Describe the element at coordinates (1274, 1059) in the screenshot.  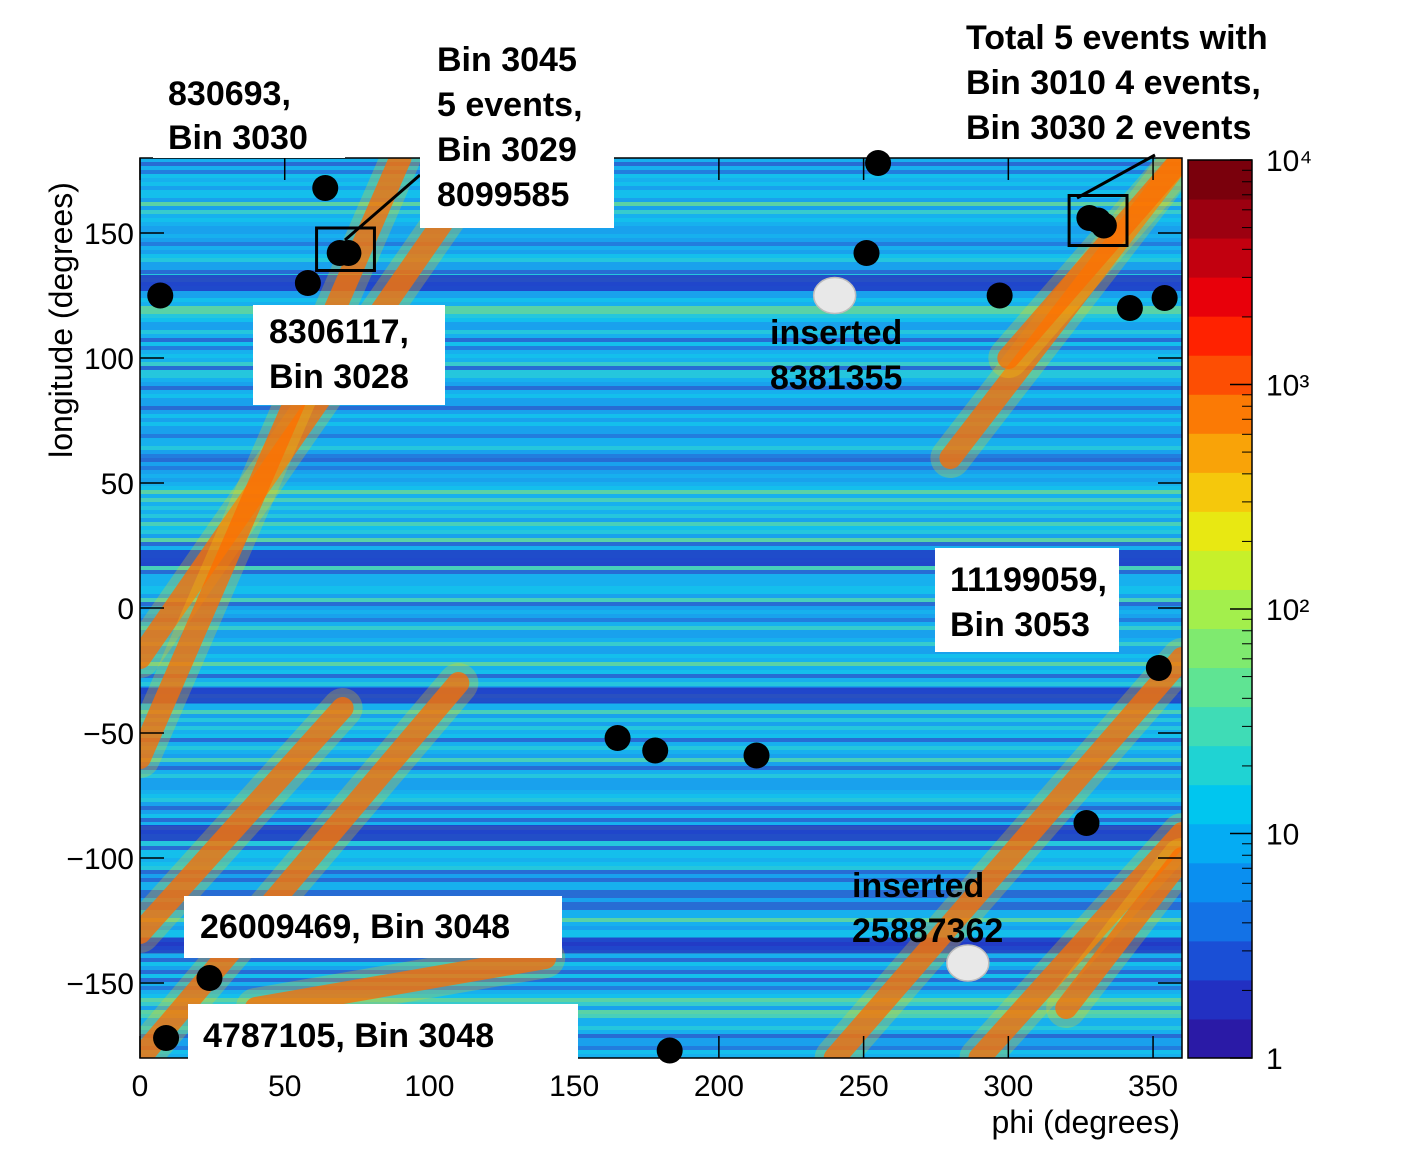
I see `colorbar-tick-label: 1` at that location.